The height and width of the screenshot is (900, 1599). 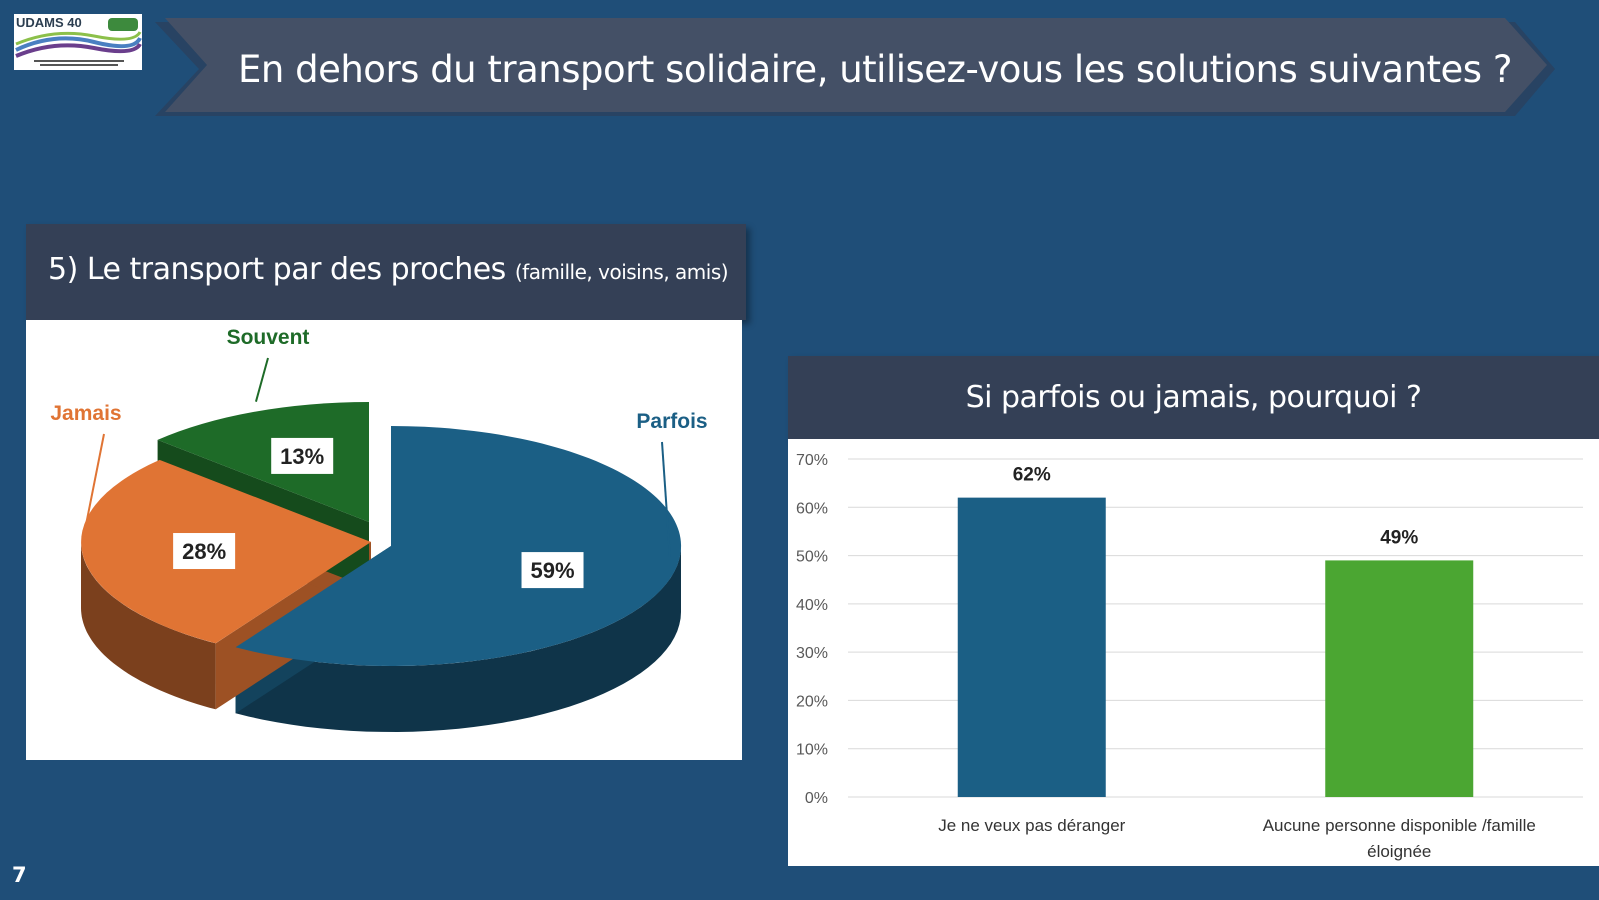 What do you see at coordinates (148, 626) in the screenshot?
I see `pie-slice-side-jamais` at bounding box center [148, 626].